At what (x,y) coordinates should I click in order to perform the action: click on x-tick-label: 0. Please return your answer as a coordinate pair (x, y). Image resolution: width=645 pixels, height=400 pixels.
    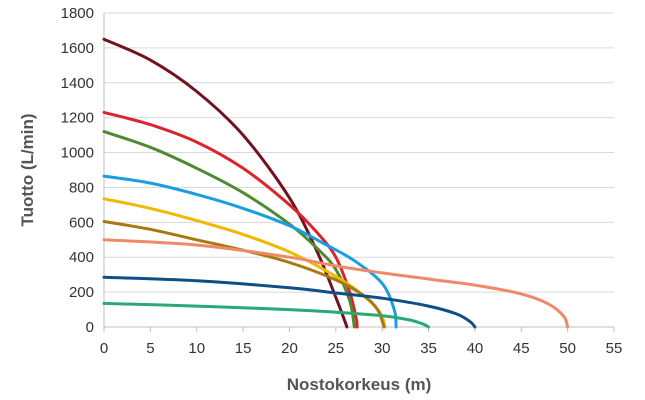
    Looking at the image, I should click on (104, 348).